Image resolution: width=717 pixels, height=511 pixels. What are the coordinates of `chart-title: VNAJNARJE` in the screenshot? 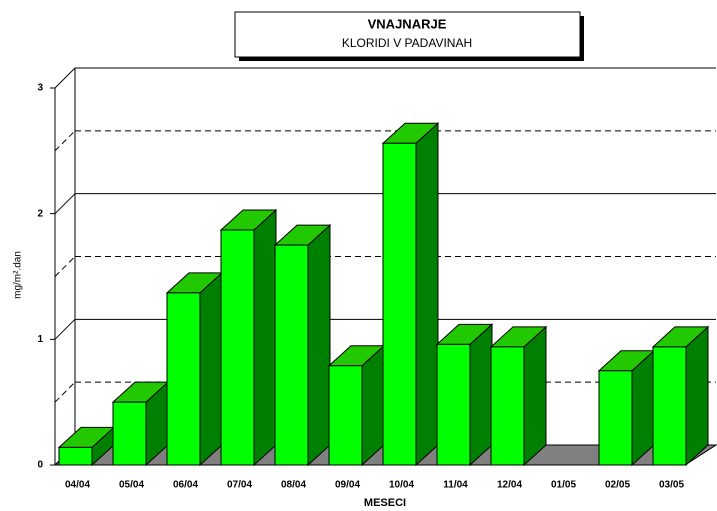 It's located at (407, 23).